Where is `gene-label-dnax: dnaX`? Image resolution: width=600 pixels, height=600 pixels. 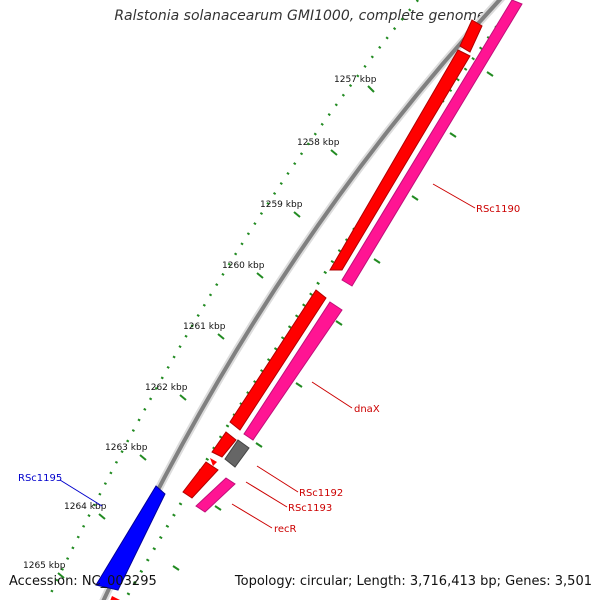
gene-label-dnax: dnaX is located at coordinates (367, 409).